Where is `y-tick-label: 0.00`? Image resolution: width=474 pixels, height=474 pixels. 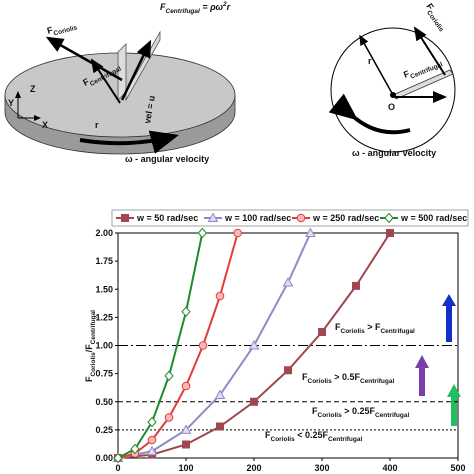
y-tick-label: 0.00 is located at coordinates (104, 458).